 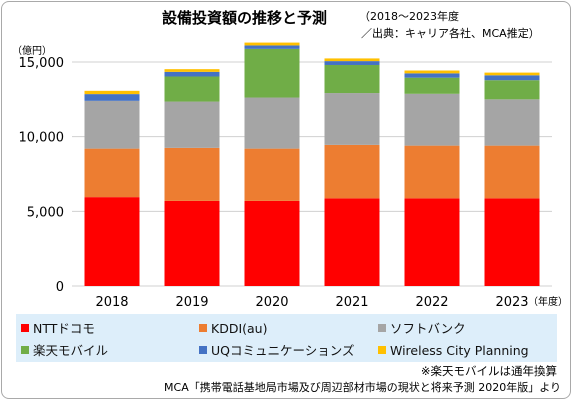 I want to click on y-tick-label: 0, so click(x=60, y=287).